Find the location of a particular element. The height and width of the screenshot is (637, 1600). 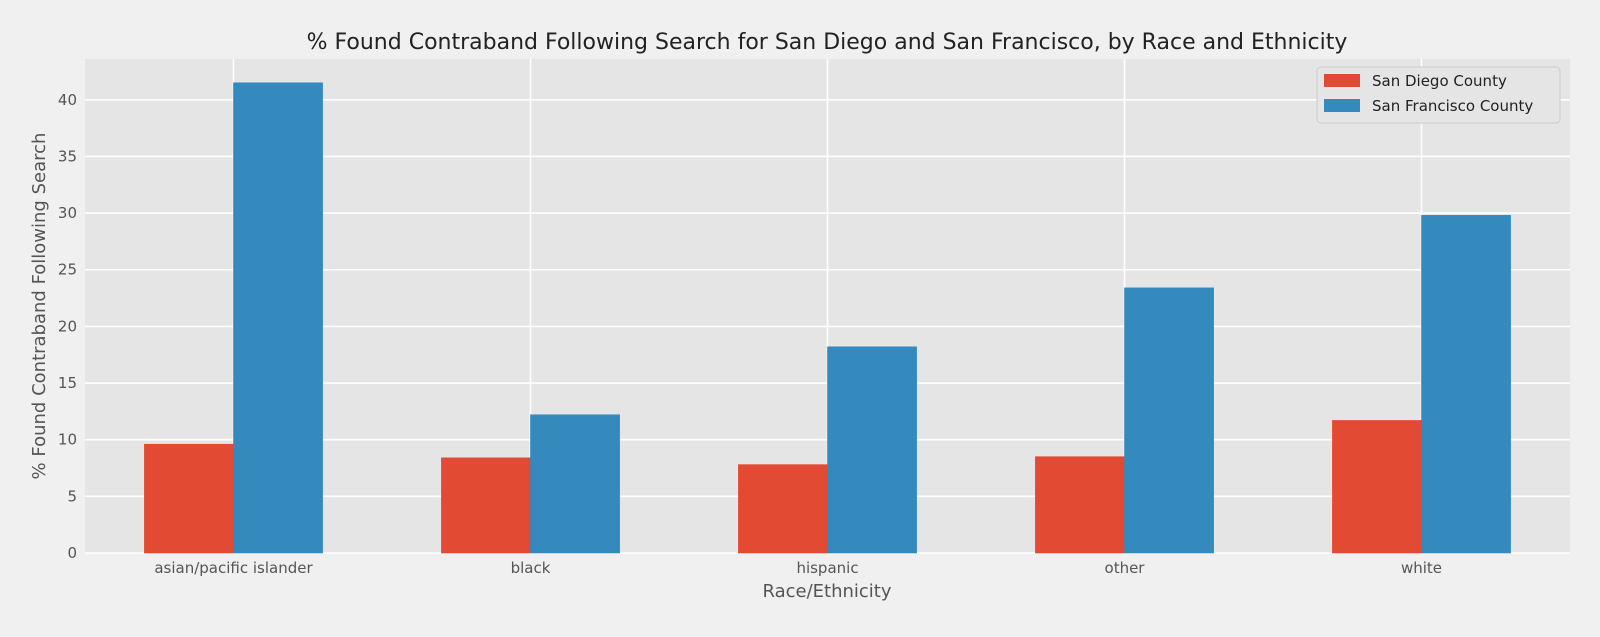

y-tick-label: 10 is located at coordinates (67, 440).